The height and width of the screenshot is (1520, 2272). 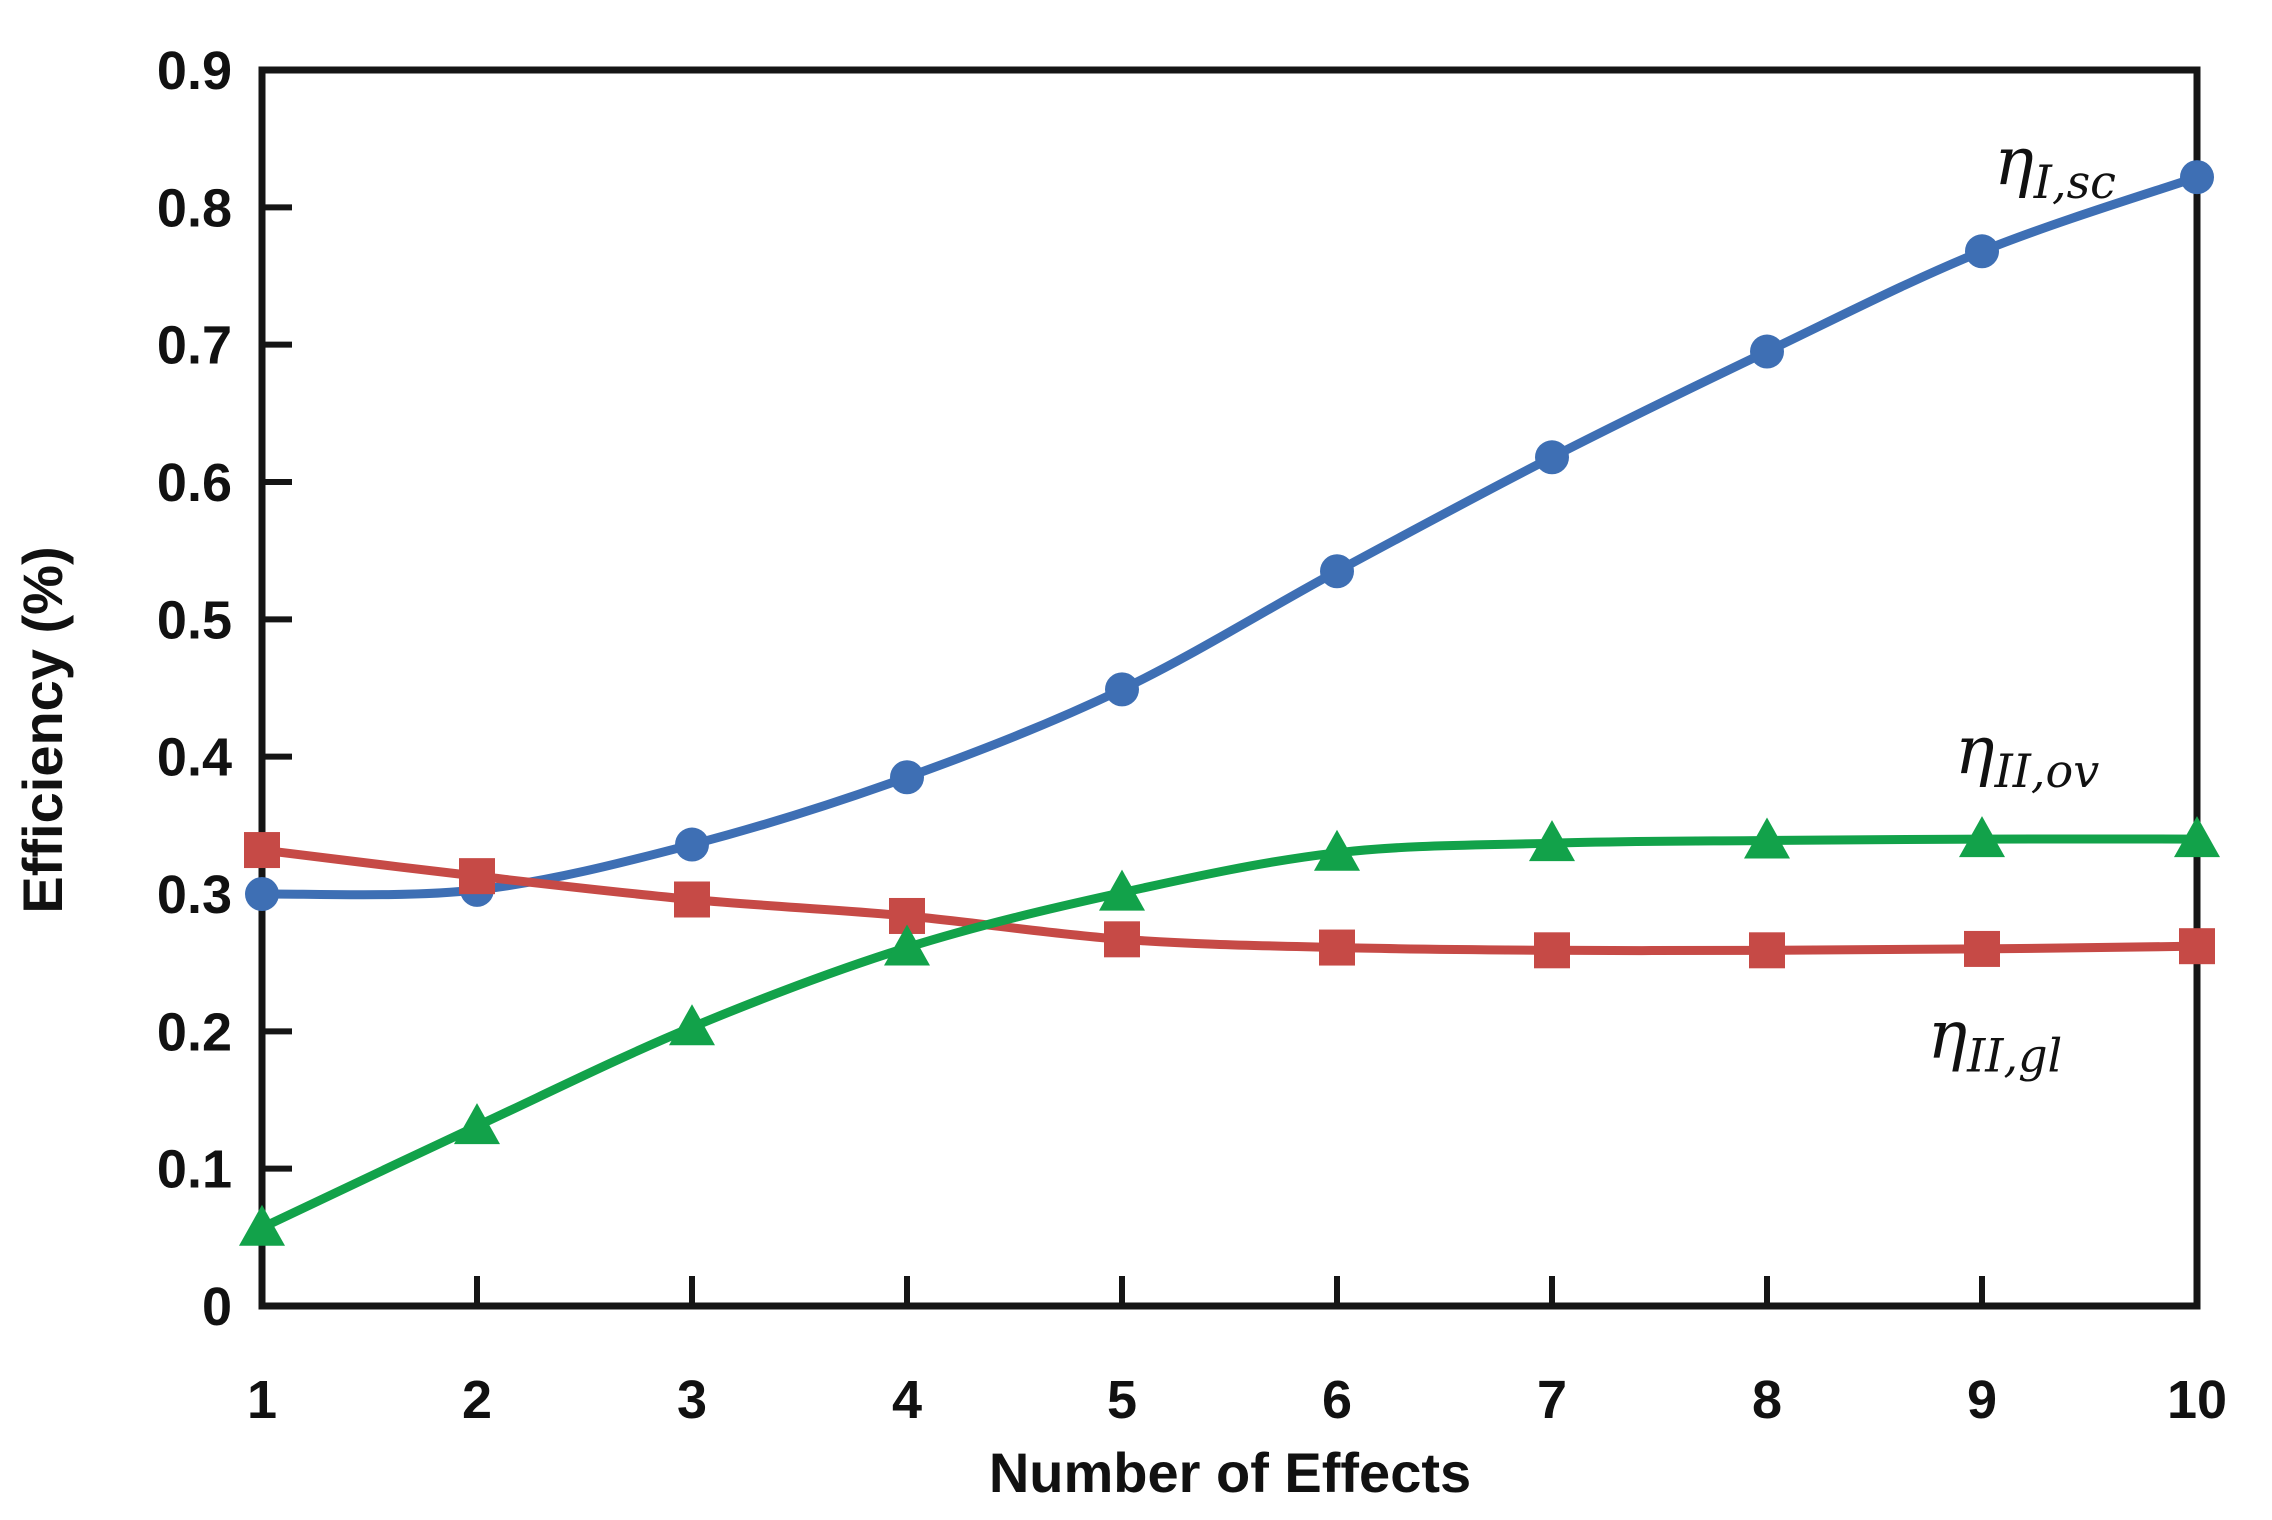 What do you see at coordinates (1122, 1400) in the screenshot?
I see `x-tick-label: 5` at bounding box center [1122, 1400].